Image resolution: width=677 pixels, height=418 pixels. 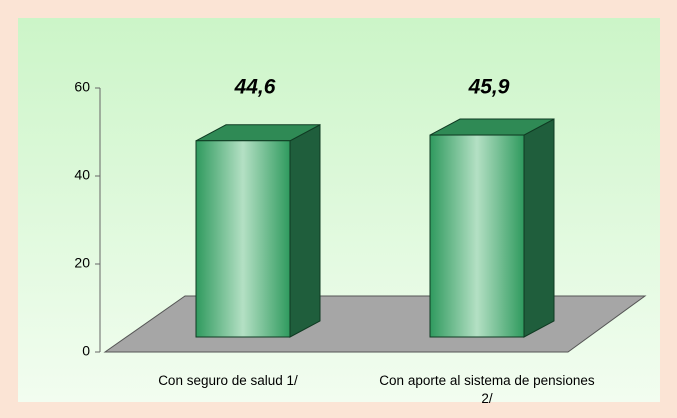 What do you see at coordinates (228, 380) in the screenshot?
I see `x-tick-label: Con seguro de salud 1/` at bounding box center [228, 380].